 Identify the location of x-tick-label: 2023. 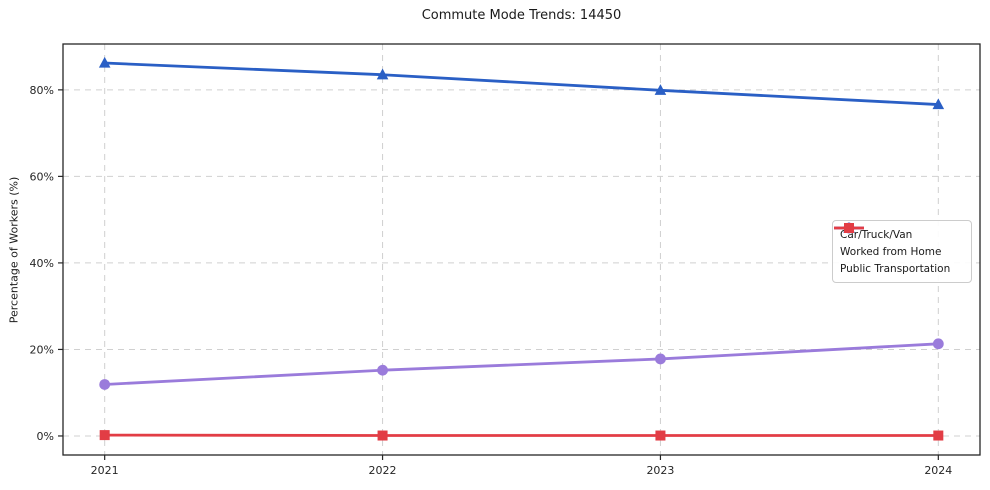
(660, 470).